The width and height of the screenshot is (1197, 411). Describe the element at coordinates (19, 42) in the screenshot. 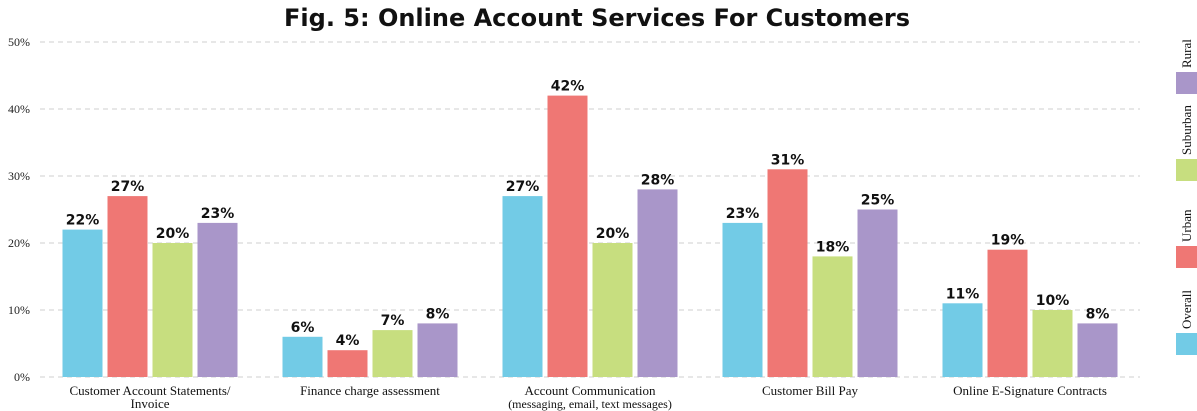

I see `y-tick-label: 50%` at that location.